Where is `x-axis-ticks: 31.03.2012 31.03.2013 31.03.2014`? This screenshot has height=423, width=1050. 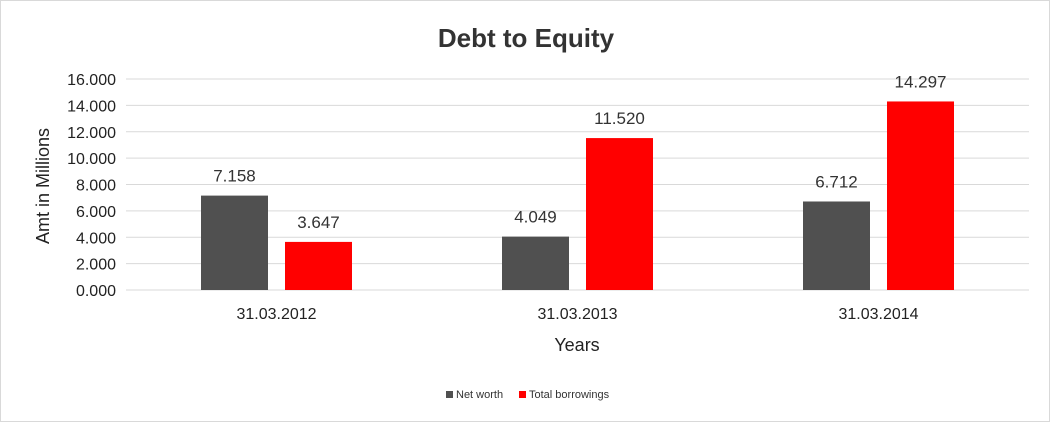
x-axis-ticks: 31.03.2012 31.03.2013 31.03.2014 is located at coordinates (577, 314).